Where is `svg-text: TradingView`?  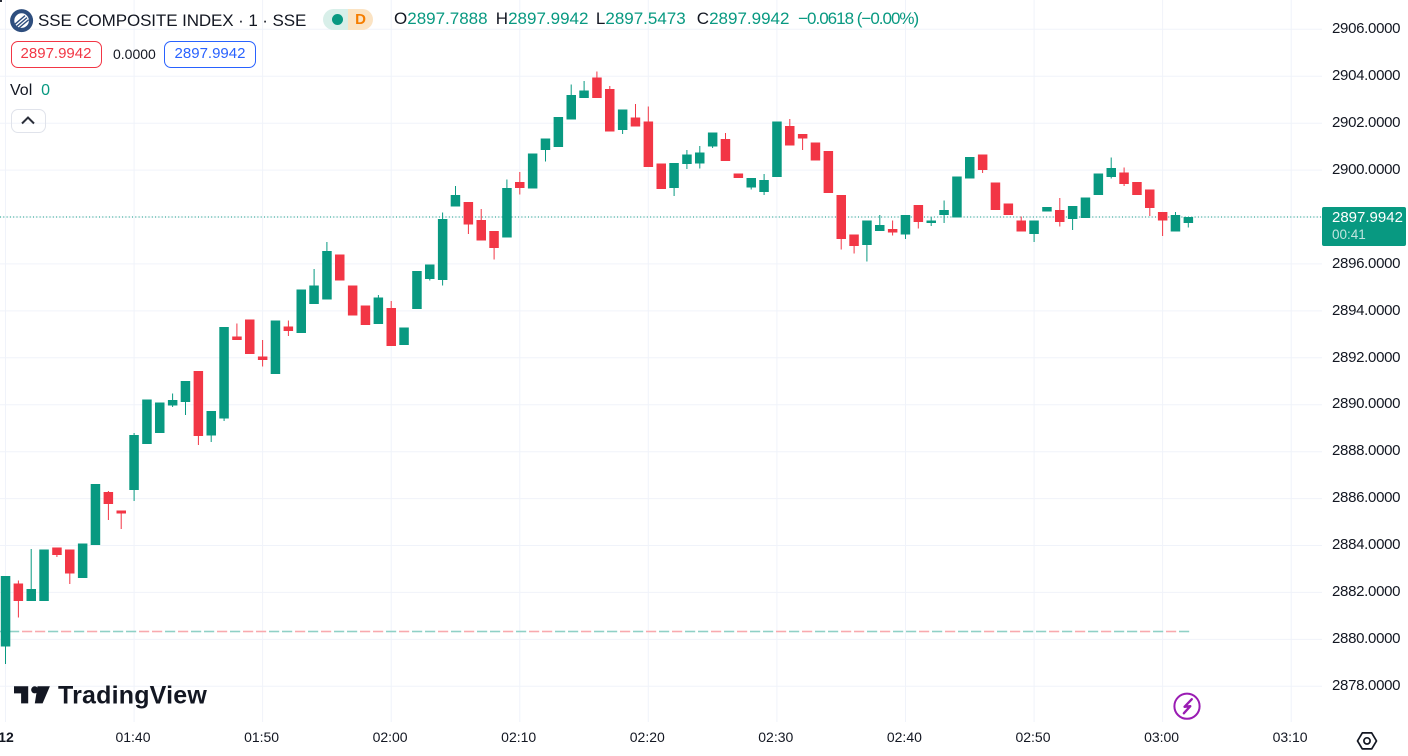
svg-text: TradingView is located at coordinates (132, 697).